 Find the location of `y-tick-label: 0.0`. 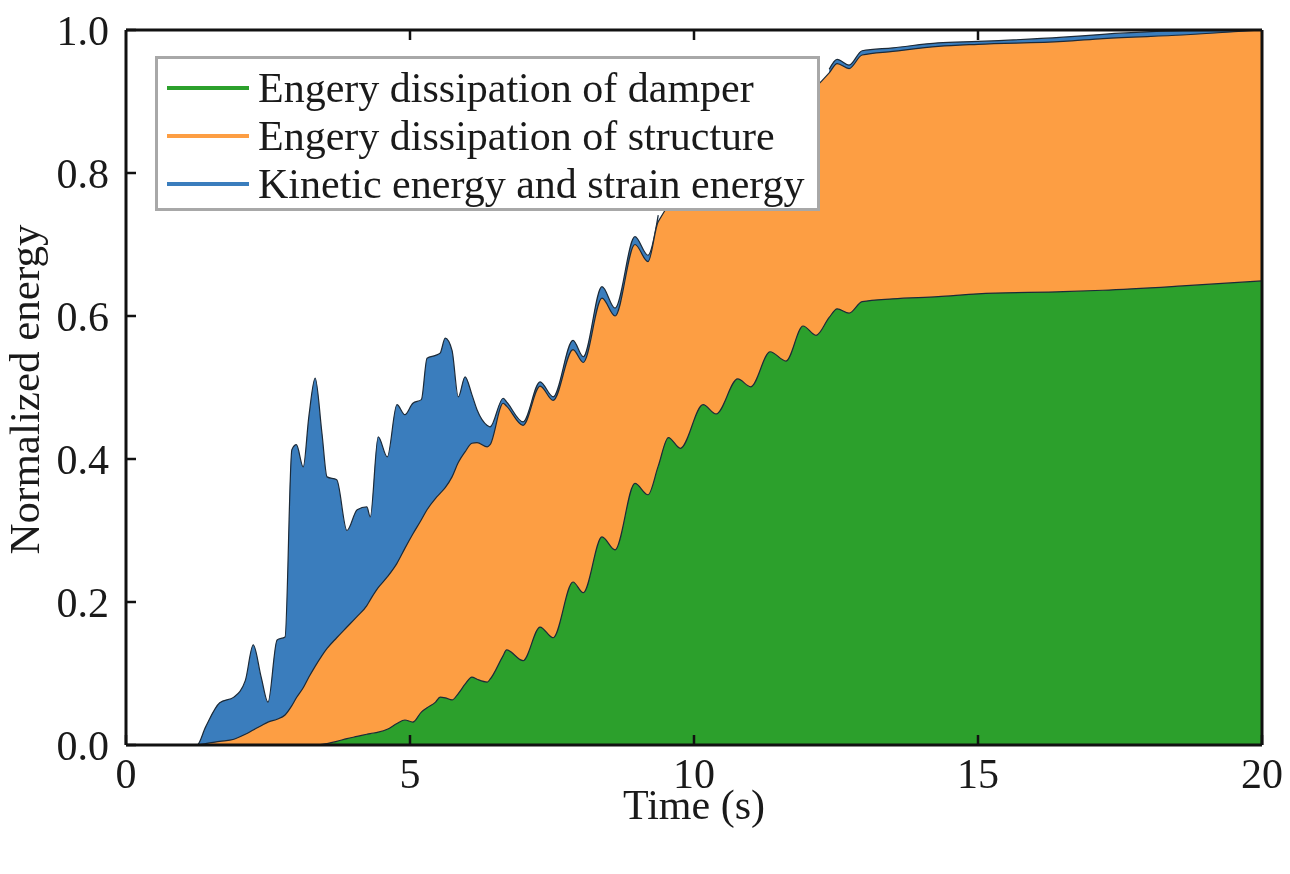

y-tick-label: 0.0 is located at coordinates (82, 745).